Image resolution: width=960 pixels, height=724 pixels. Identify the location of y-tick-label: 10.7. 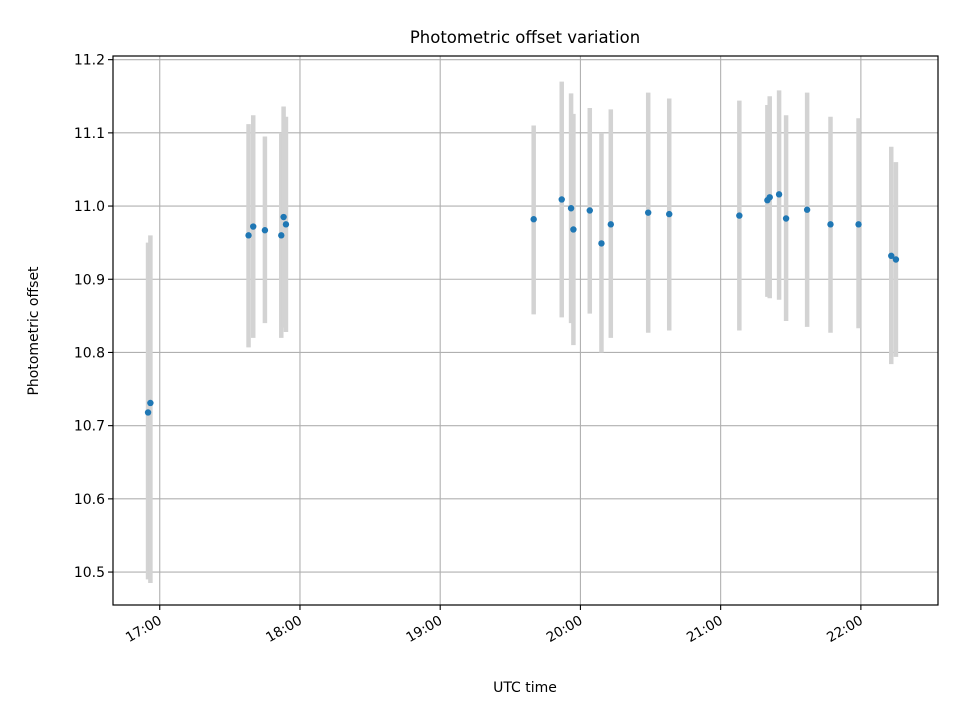
(89, 427).